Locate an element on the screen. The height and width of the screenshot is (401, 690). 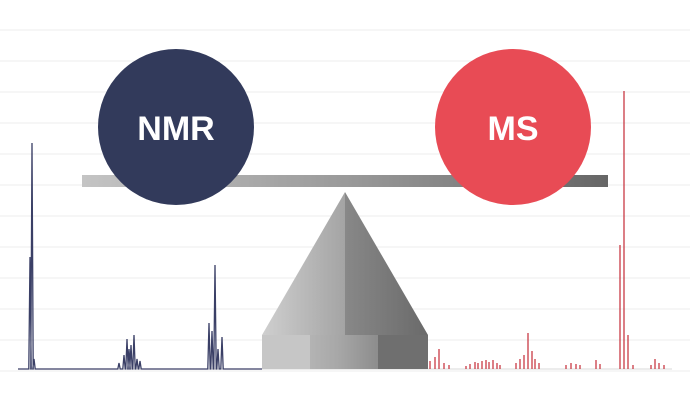
nmr-circle: NMR is located at coordinates (176, 127).